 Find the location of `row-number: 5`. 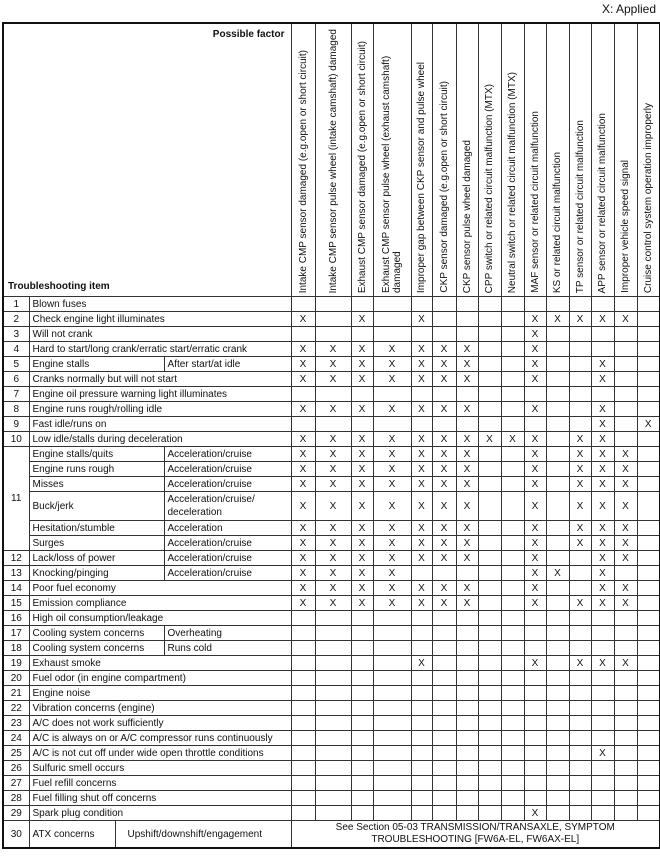

row-number: 5 is located at coordinates (16, 364).